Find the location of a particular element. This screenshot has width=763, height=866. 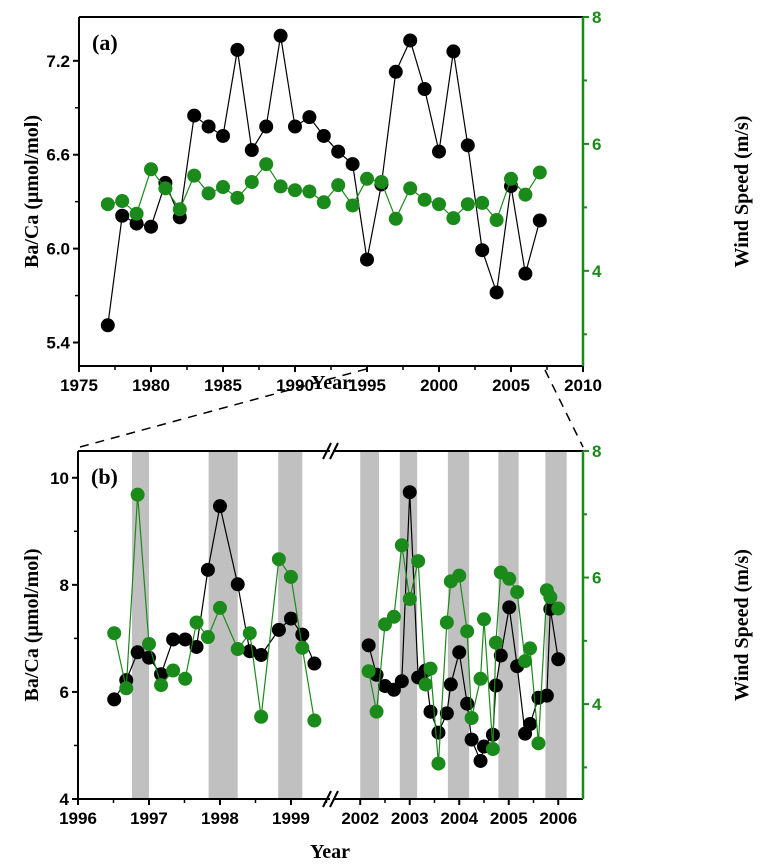

x-tick-label: 1985 is located at coordinates (223, 385).